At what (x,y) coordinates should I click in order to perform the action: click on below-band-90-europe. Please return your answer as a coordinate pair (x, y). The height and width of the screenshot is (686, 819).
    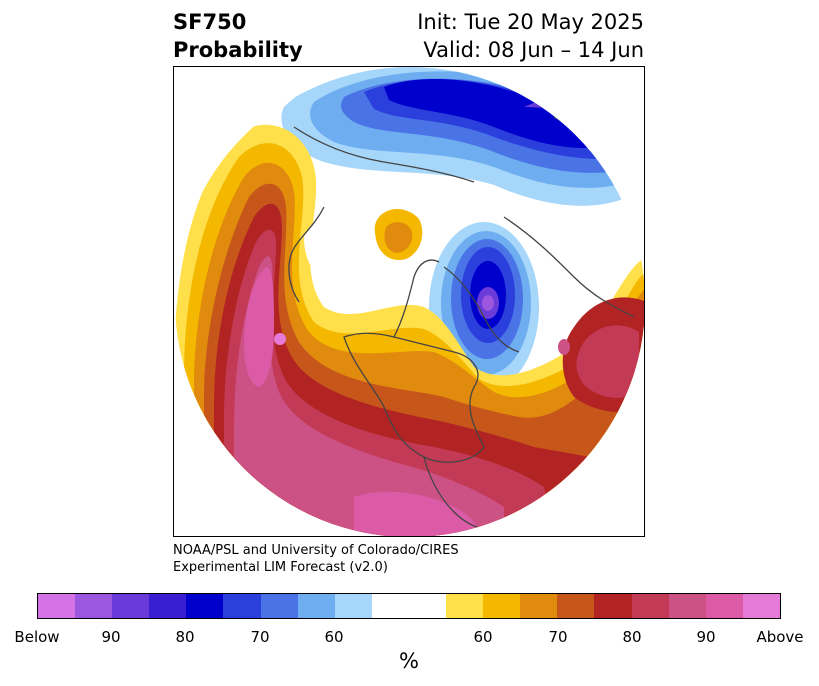
    Looking at the image, I should click on (488, 303).